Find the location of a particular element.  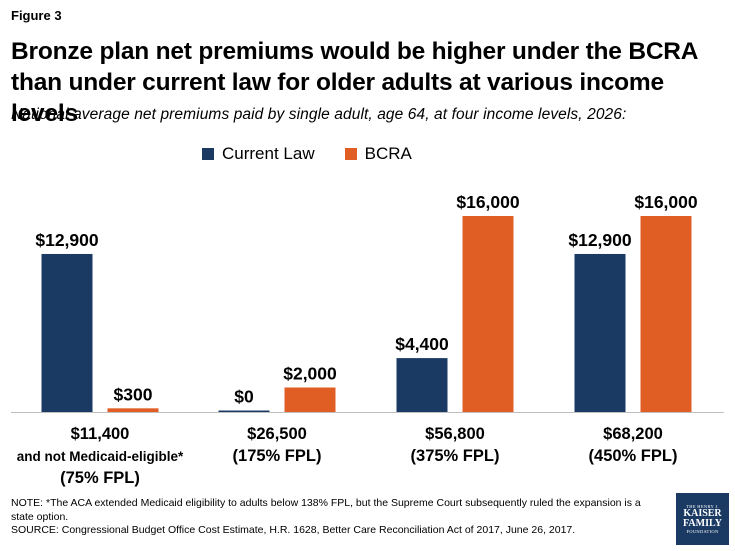

kff-logo: THE HENRY J. KAISER FAMILY FOUNDATION is located at coordinates (702, 519).